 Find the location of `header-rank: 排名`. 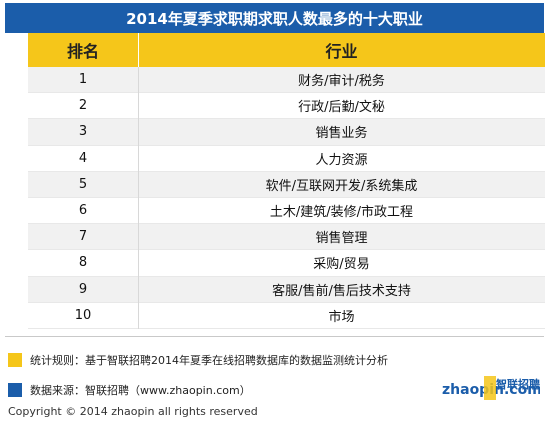

header-rank: 排名 is located at coordinates (82, 51).